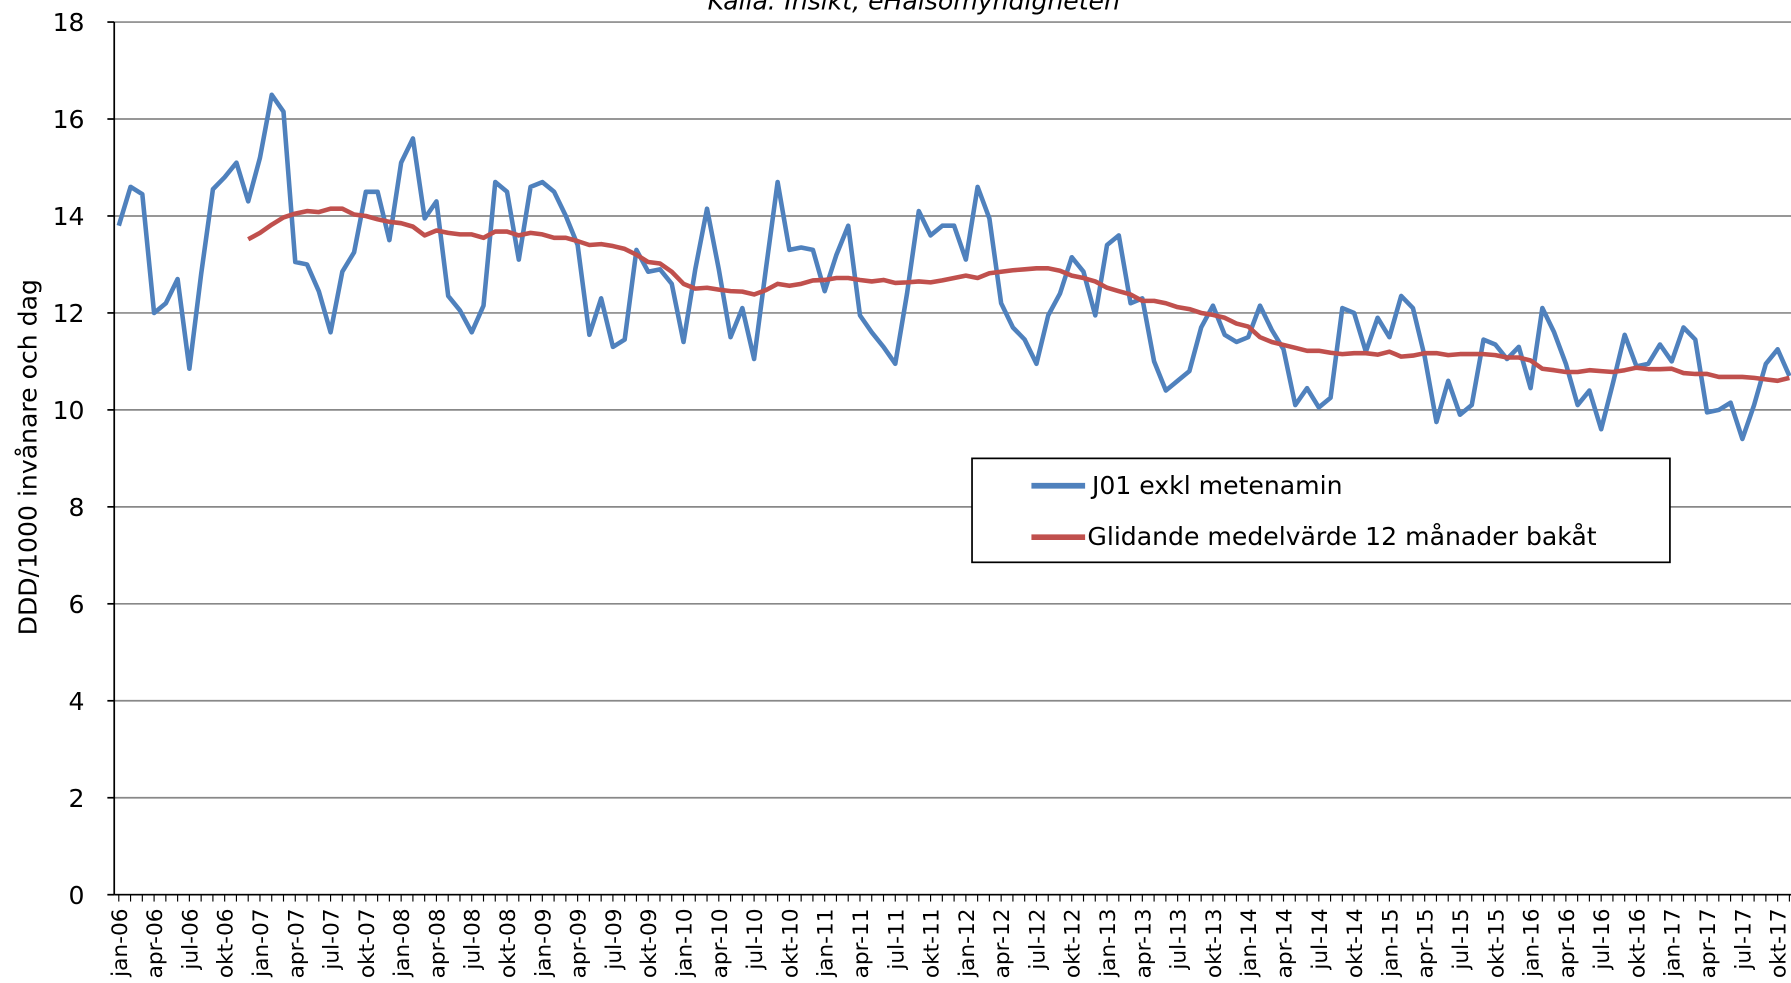  What do you see at coordinates (1426, 943) in the screenshot?
I see `x-tick-label: apr-15` at bounding box center [1426, 943].